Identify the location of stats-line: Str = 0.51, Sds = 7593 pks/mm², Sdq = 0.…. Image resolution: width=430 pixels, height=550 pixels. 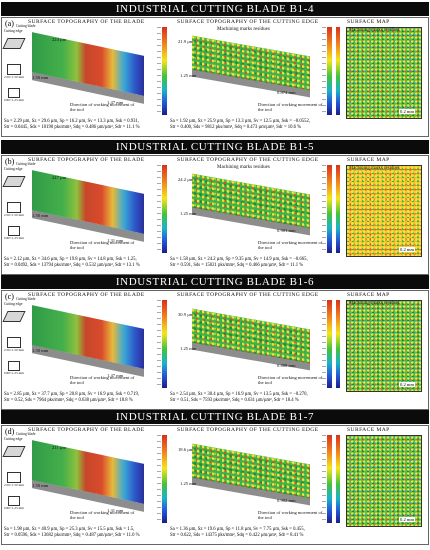
(234, 400).